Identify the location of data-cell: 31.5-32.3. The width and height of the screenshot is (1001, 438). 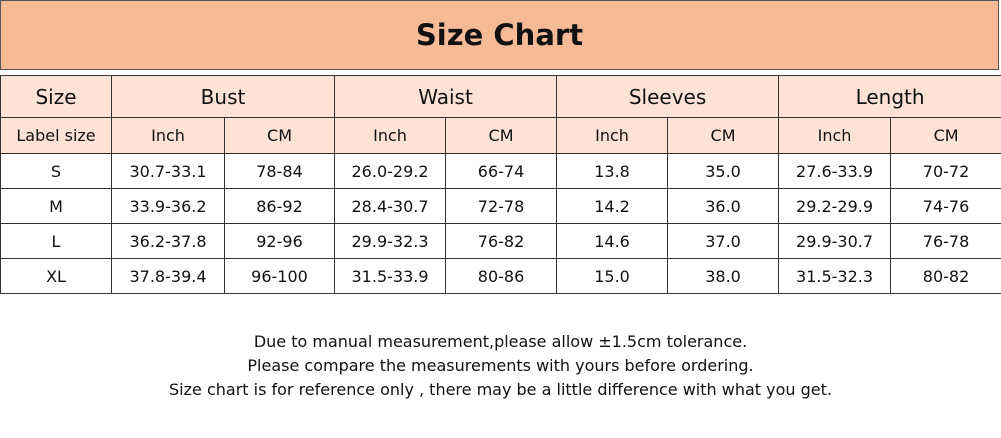
(835, 276).